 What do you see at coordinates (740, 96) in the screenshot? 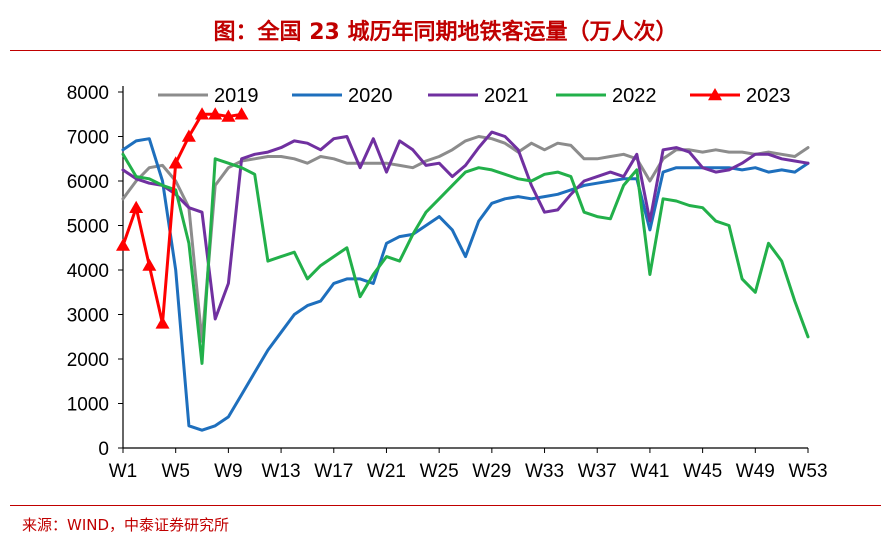
I see `legend-item-2023: 2023` at bounding box center [740, 96].